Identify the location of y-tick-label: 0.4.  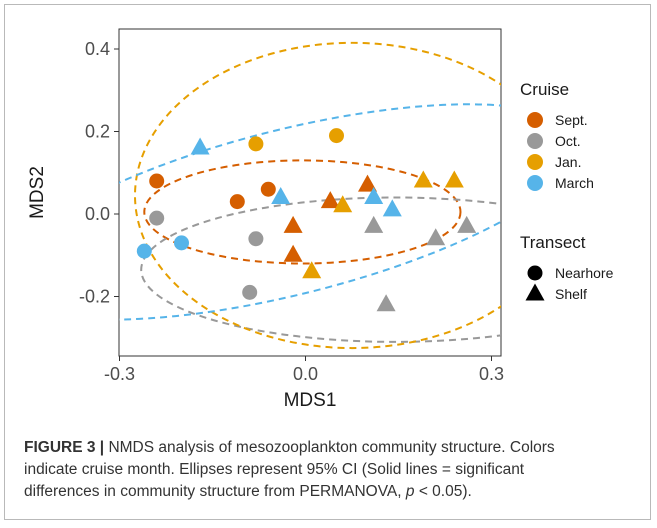
(97, 49).